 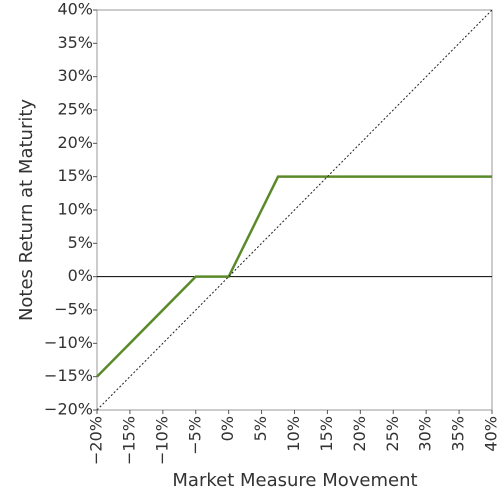 What do you see at coordinates (73, 309) in the screenshot?
I see `y-tick-label: −5%` at bounding box center [73, 309].